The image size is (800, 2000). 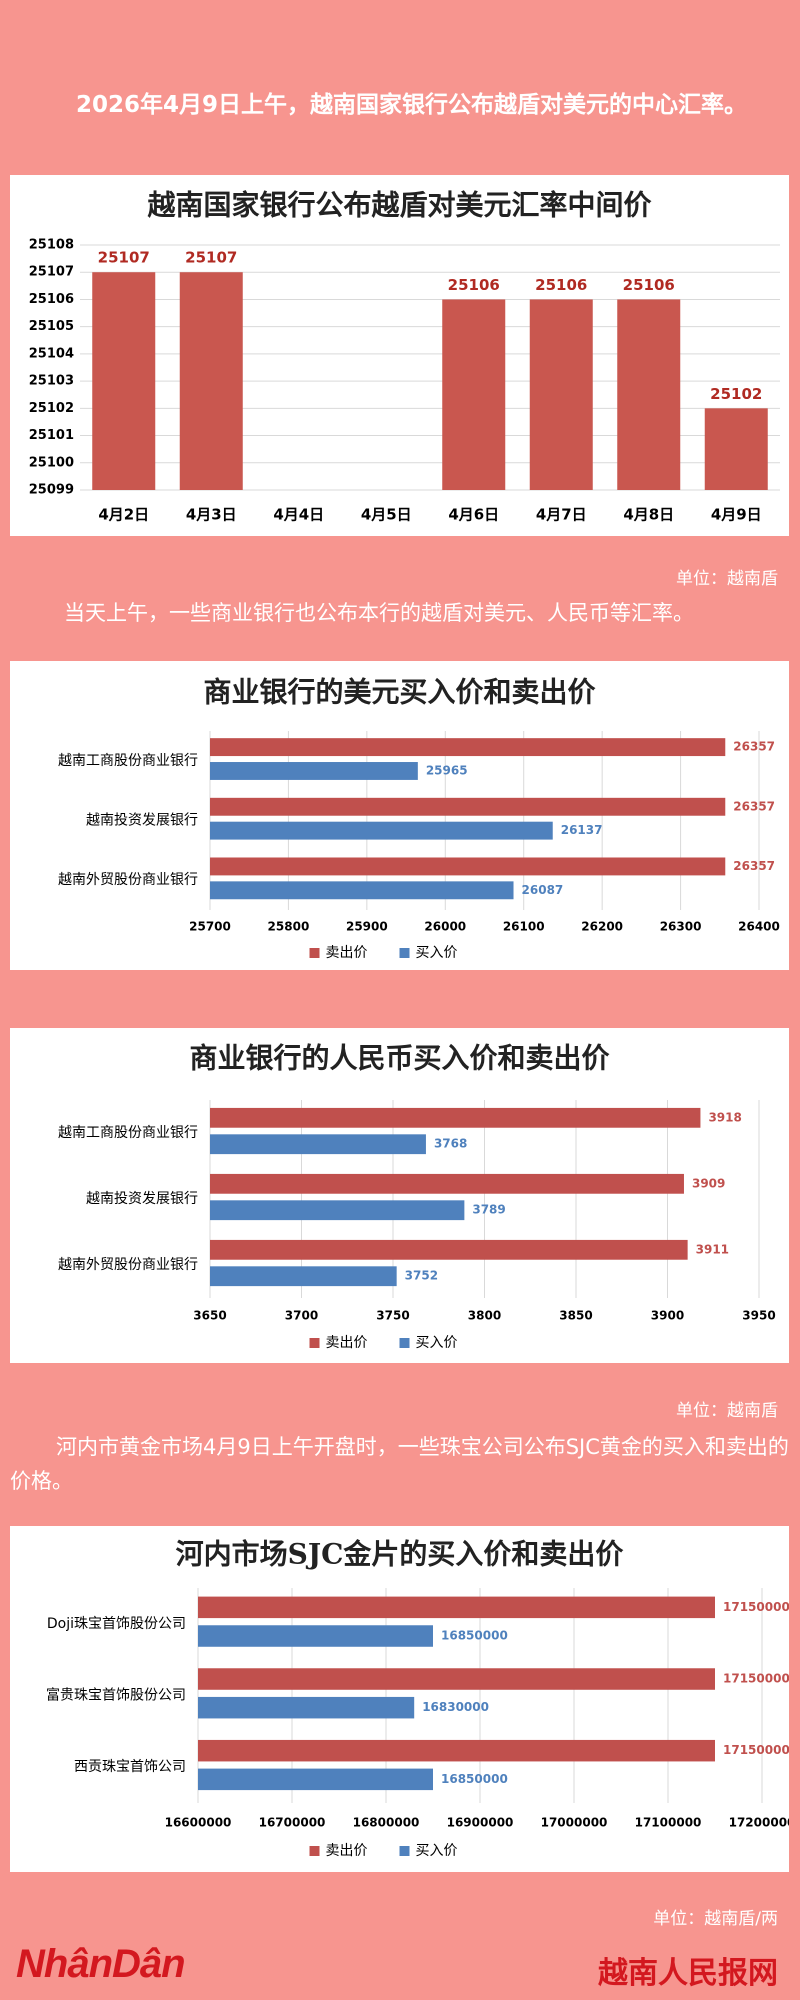 I want to click on value-label: 3789, so click(x=488, y=1210).